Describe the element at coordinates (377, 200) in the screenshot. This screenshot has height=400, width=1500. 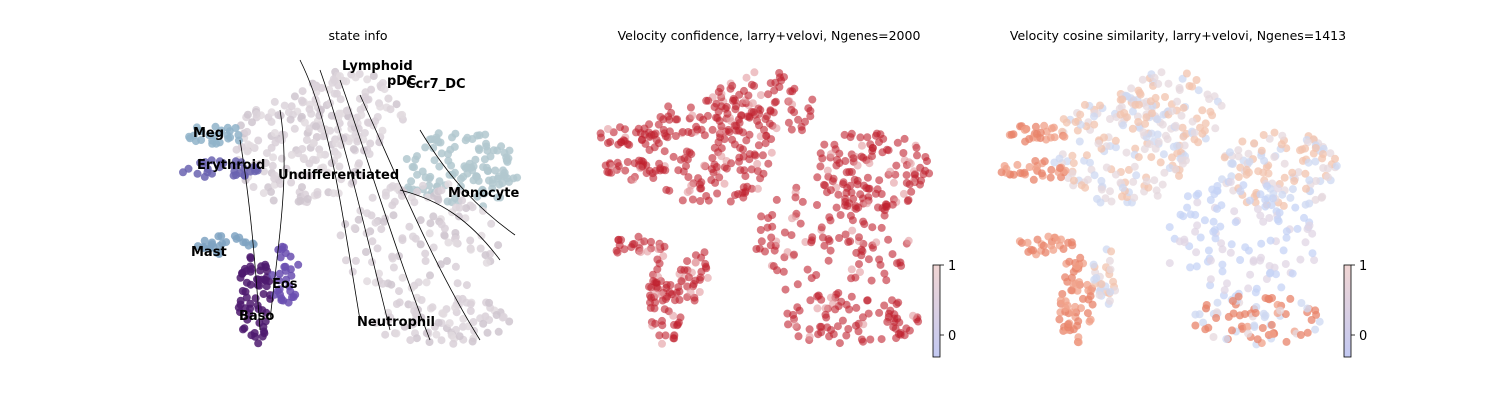
I see `panel-1-streamlines` at that location.